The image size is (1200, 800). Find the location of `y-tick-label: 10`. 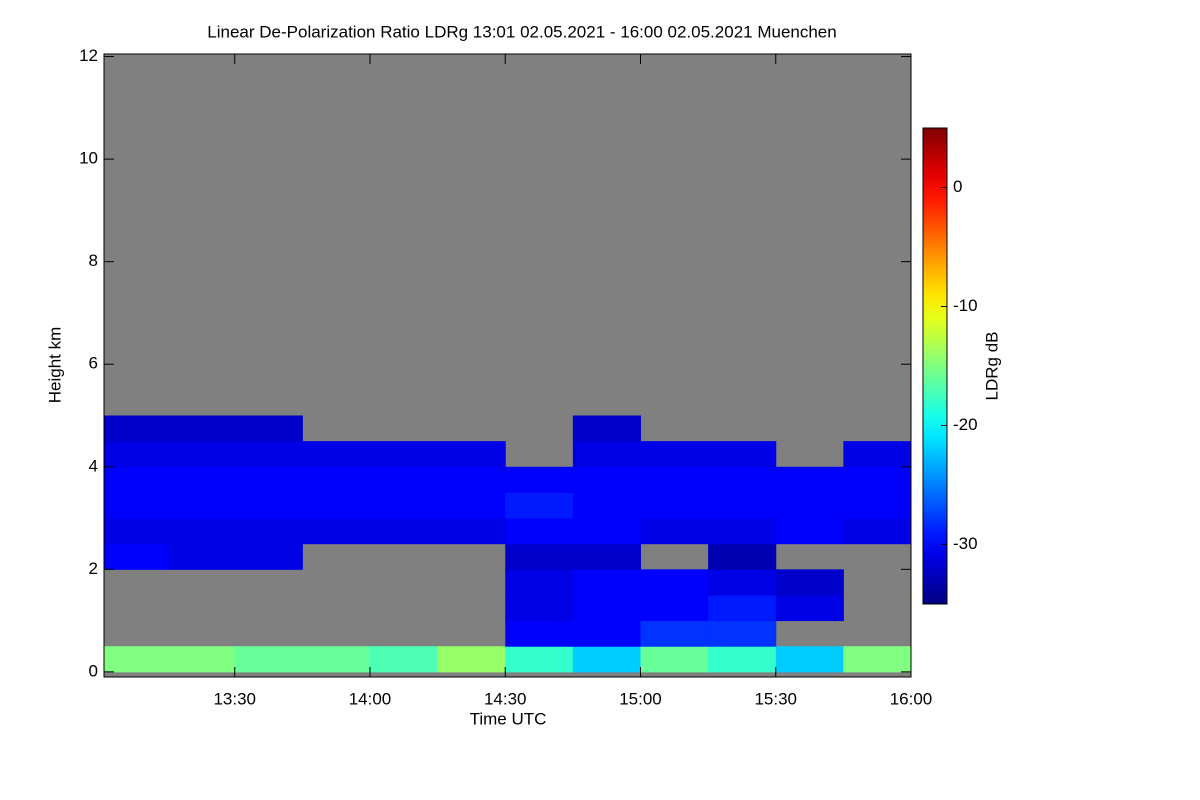

y-tick-label: 10 is located at coordinates (88, 158).